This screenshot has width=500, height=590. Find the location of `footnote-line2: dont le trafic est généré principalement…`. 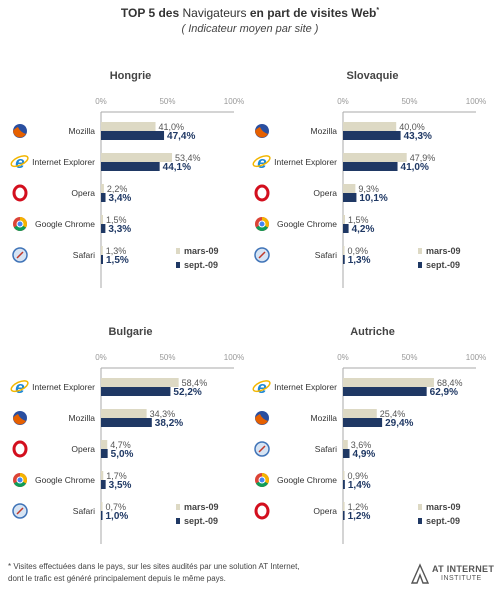

footnote-line2: dont le trafic est généré principalement… is located at coordinates (117, 578).